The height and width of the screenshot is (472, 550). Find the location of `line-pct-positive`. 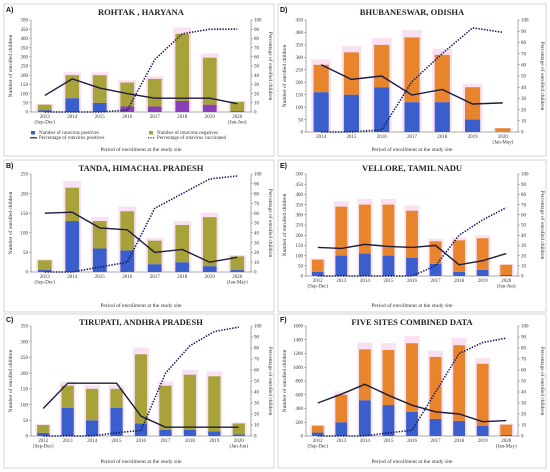

line-pct-positive is located at coordinates (141, 91).